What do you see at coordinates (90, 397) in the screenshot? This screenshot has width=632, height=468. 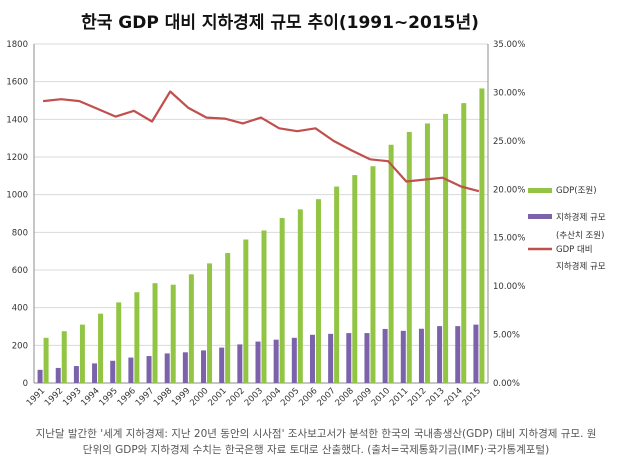 I see `x-tick-label: 1994` at bounding box center [90, 397].